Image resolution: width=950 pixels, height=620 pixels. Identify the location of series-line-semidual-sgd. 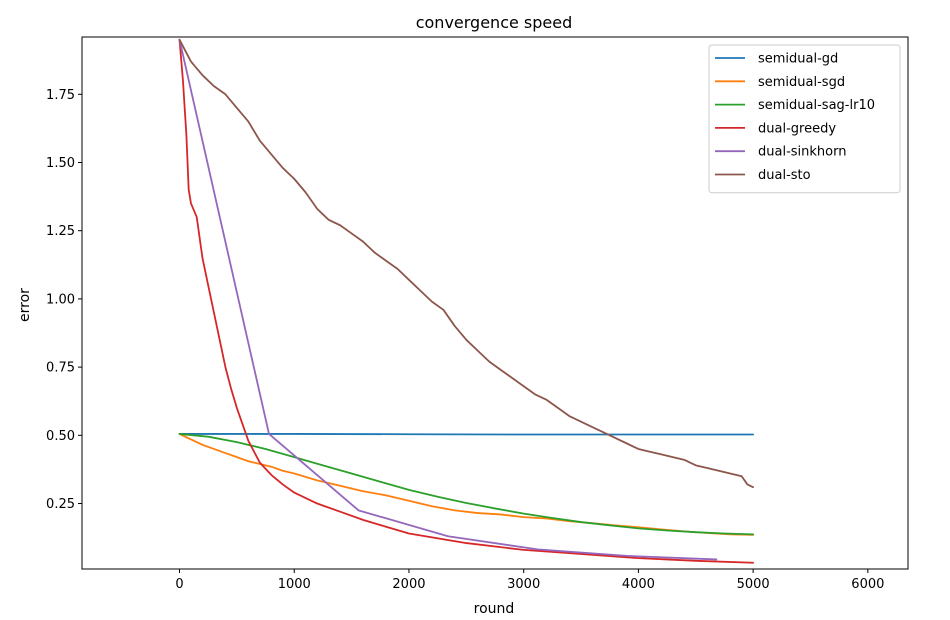
(466, 484).